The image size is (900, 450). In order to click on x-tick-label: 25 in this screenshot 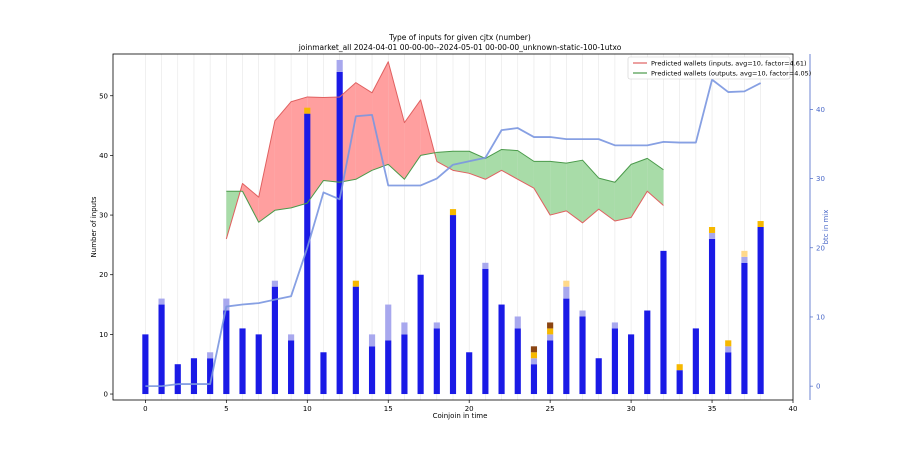, I will do `click(550, 409)`.